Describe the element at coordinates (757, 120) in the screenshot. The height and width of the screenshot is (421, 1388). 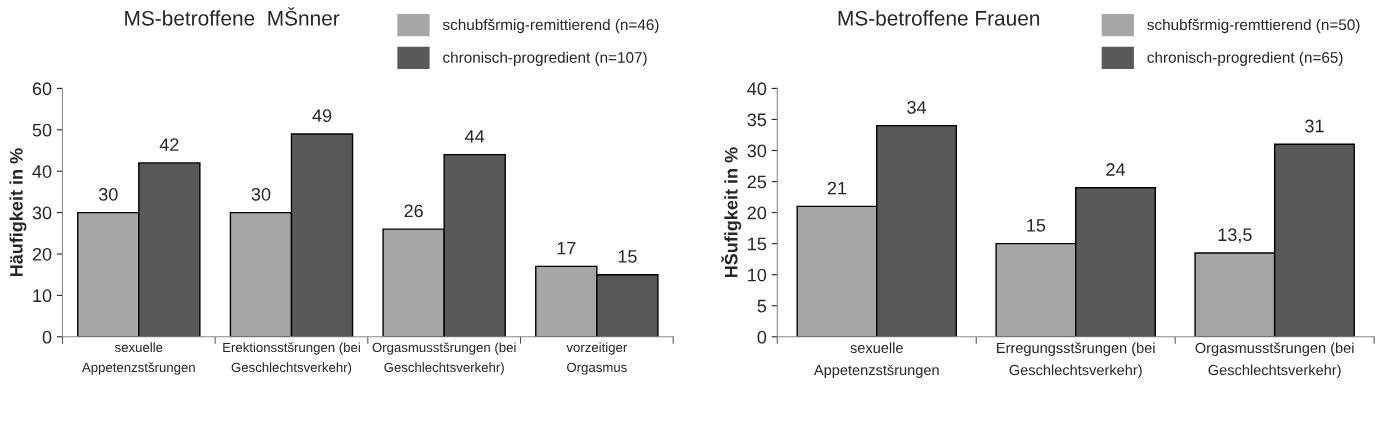
I see `y-tick-label: 35` at that location.